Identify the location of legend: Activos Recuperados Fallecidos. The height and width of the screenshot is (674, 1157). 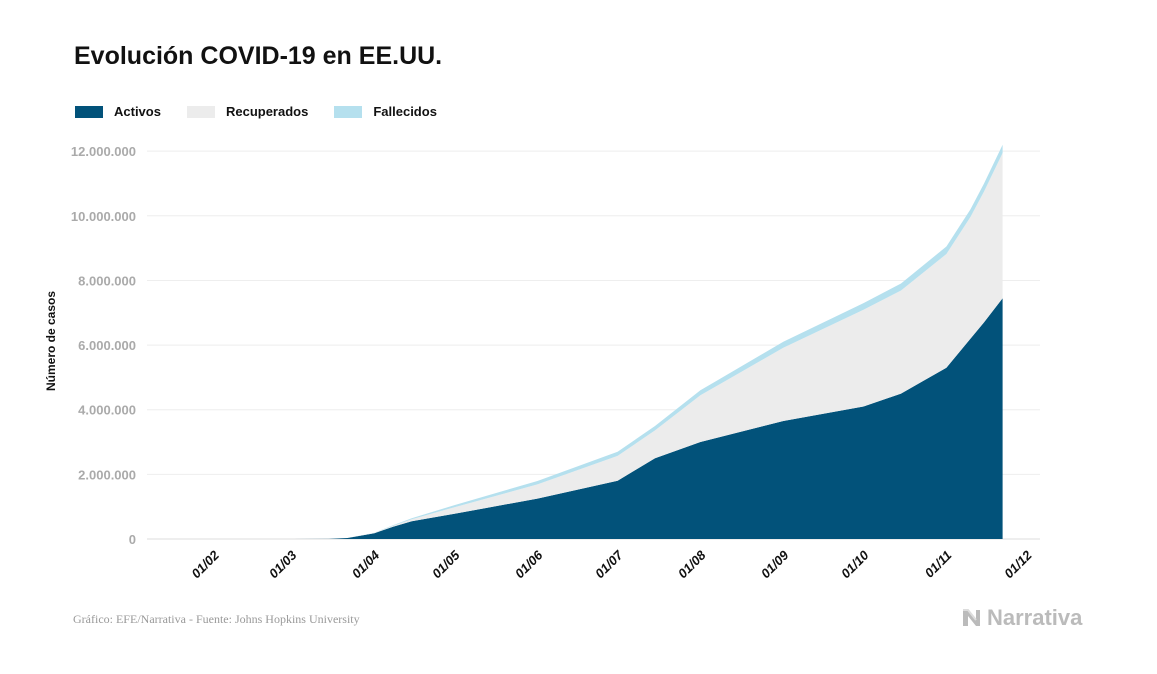
(269, 111).